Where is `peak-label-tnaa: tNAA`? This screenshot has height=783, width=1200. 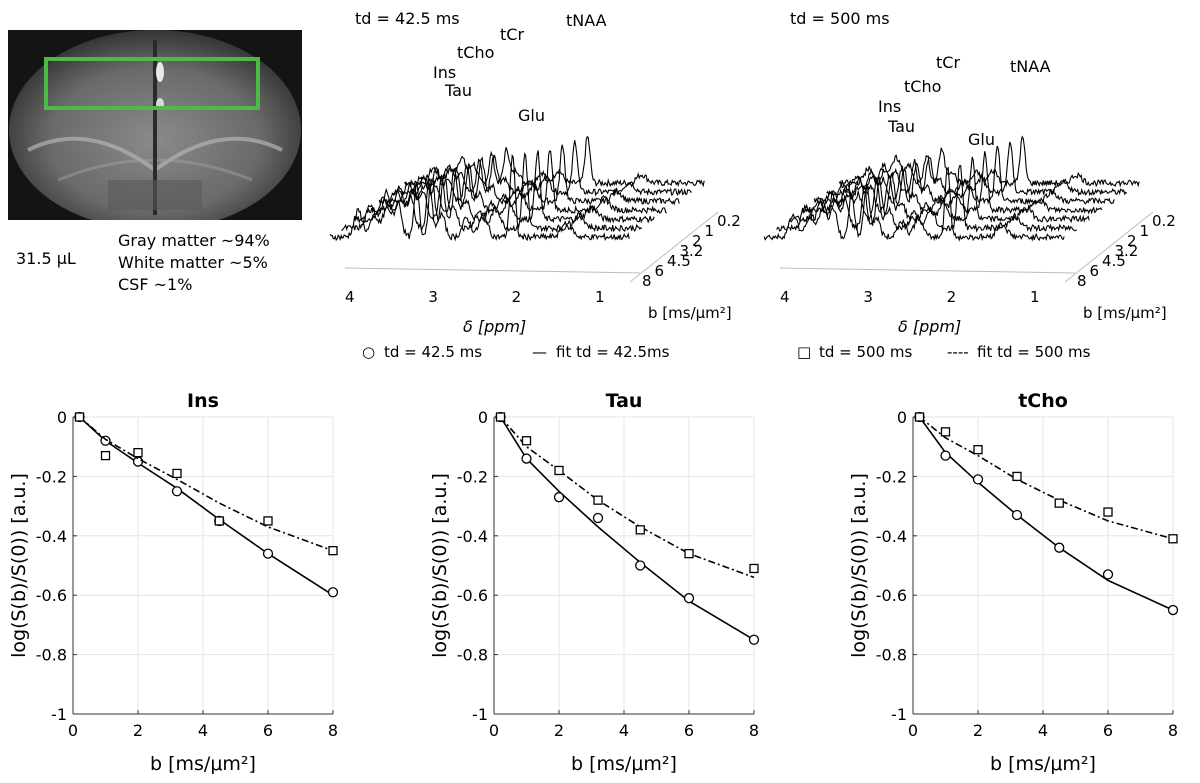 peak-label-tnaa: tNAA is located at coordinates (586, 20).